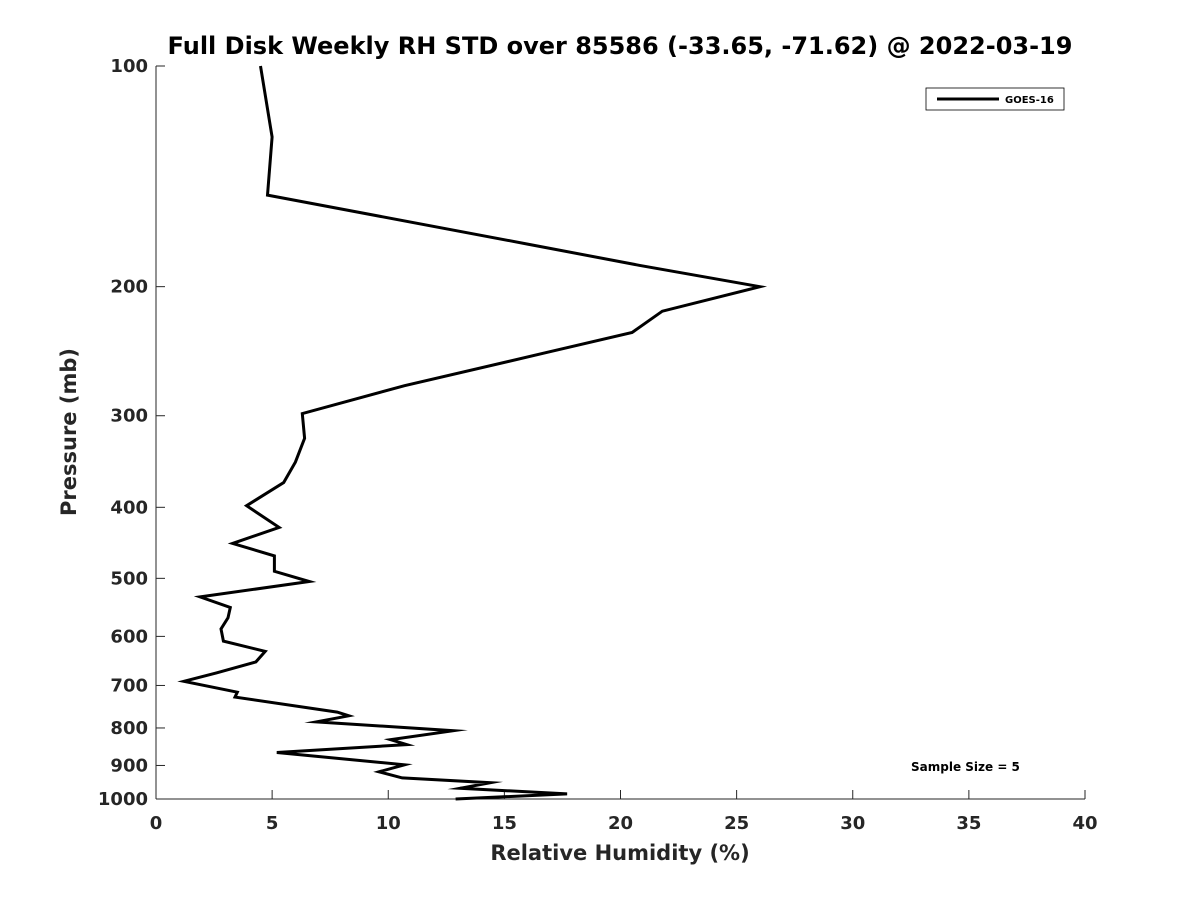 Image resolution: width=1200 pixels, height=900 pixels. Describe the element at coordinates (129, 765) in the screenshot. I see `y-tick-label: 900` at that location.